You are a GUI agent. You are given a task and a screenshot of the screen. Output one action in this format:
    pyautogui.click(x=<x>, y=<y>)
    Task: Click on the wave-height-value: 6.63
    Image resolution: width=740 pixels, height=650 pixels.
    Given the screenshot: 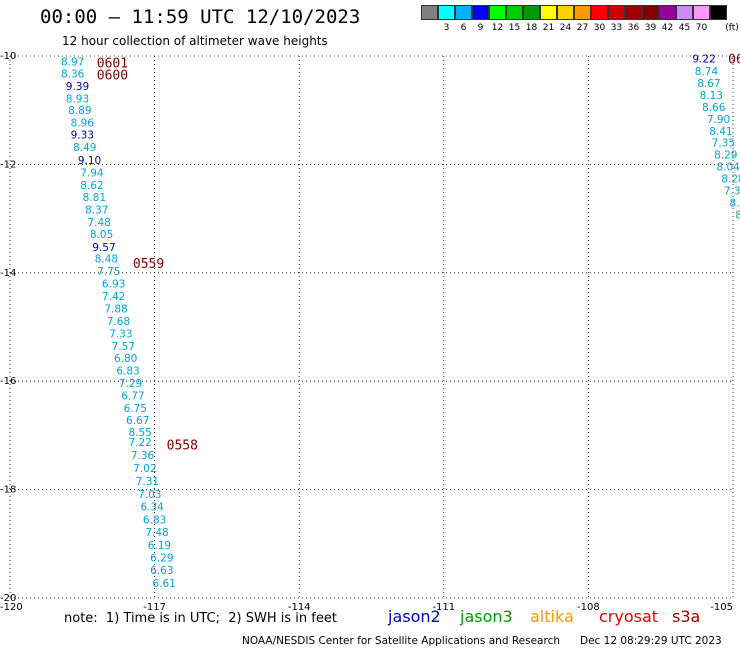 What is the action you would take?
    pyautogui.click(x=161, y=571)
    